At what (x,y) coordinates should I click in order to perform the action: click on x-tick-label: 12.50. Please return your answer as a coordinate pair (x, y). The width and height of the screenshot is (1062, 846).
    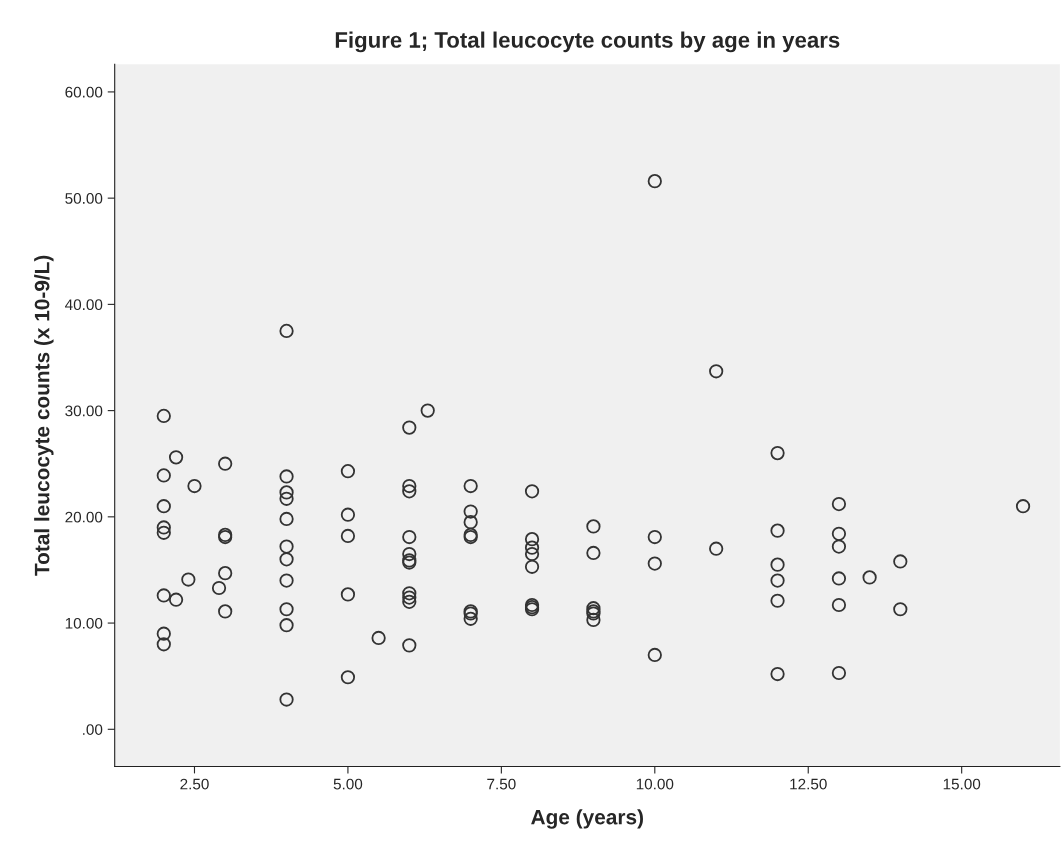
    Looking at the image, I should click on (808, 784).